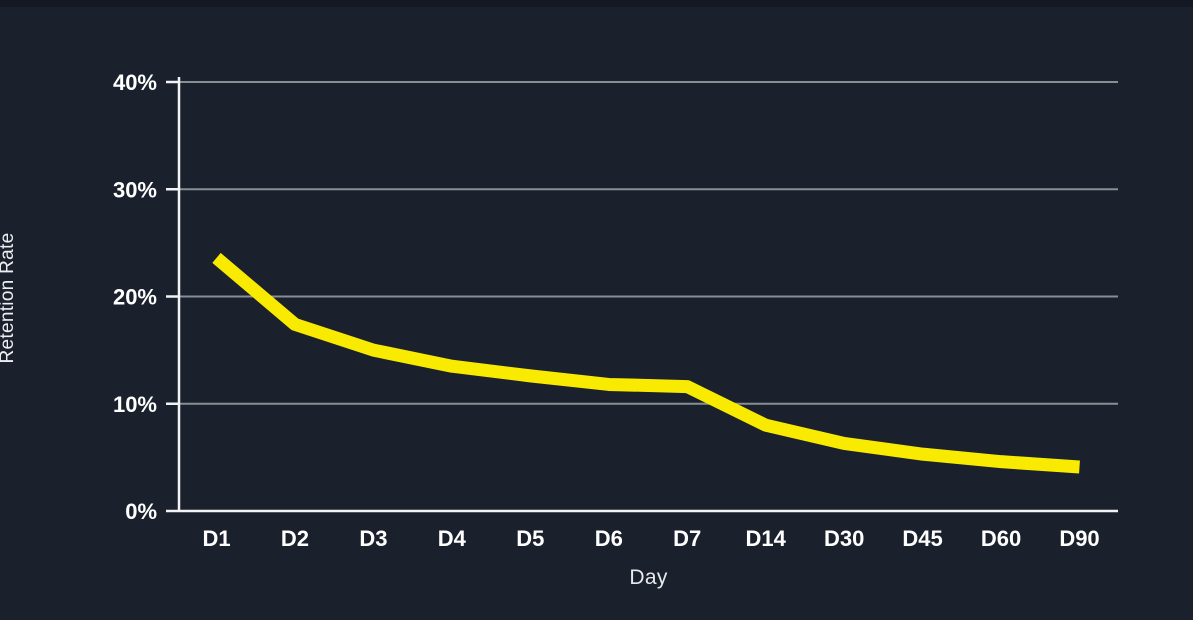  What do you see at coordinates (141, 511) in the screenshot?
I see `y-tick-label-0: 0%` at bounding box center [141, 511].